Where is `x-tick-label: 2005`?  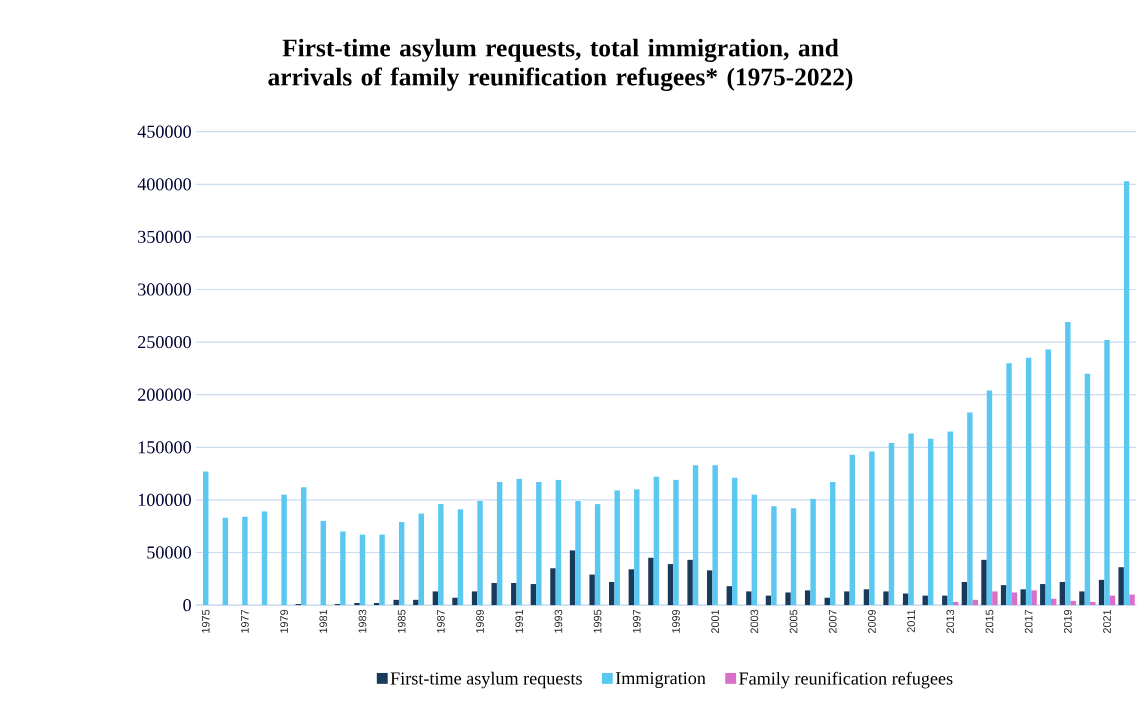
x-tick-label: 2005 is located at coordinates (793, 622).